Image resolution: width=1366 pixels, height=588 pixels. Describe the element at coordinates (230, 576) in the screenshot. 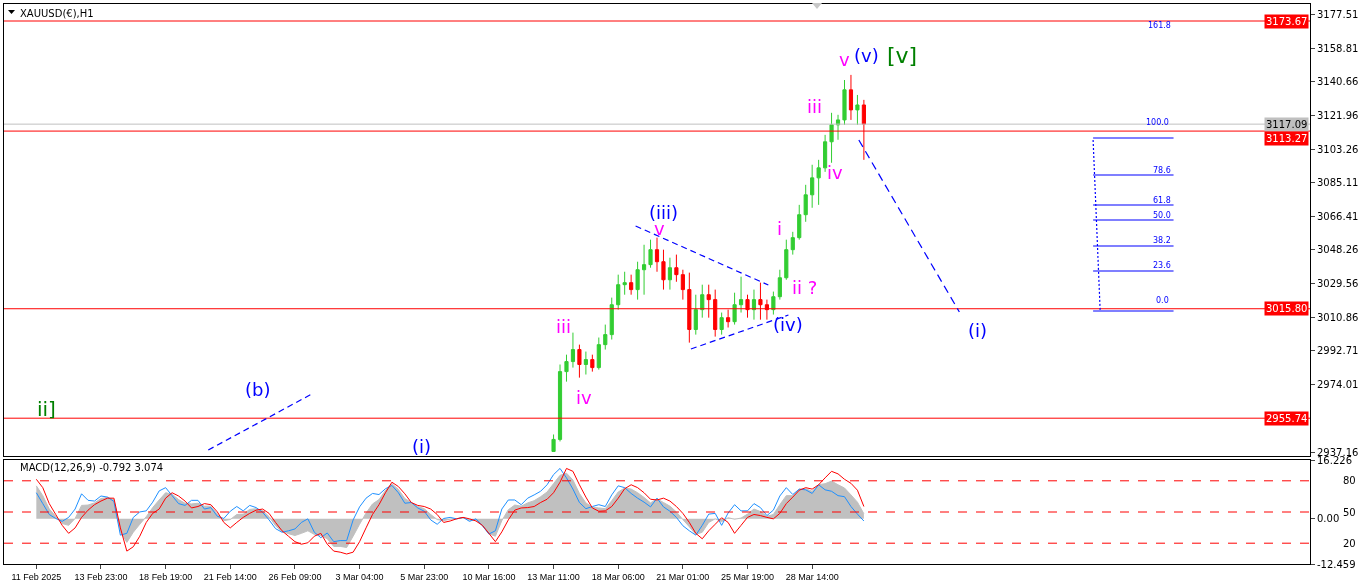

I see `x-tick-label: 21 Feb 14:00` at that location.